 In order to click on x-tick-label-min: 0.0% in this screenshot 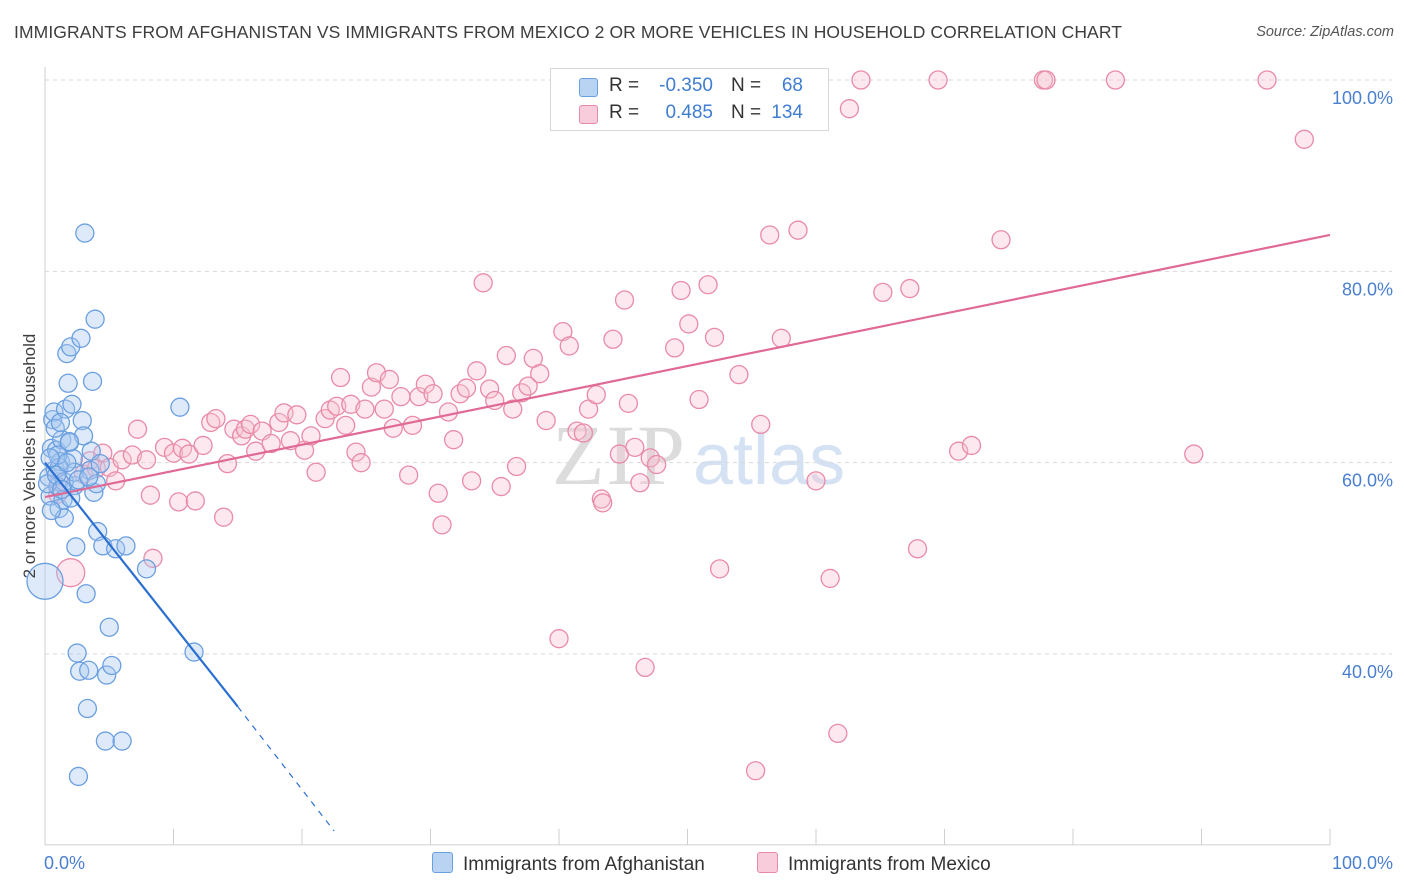, I will do `click(64, 863)`.